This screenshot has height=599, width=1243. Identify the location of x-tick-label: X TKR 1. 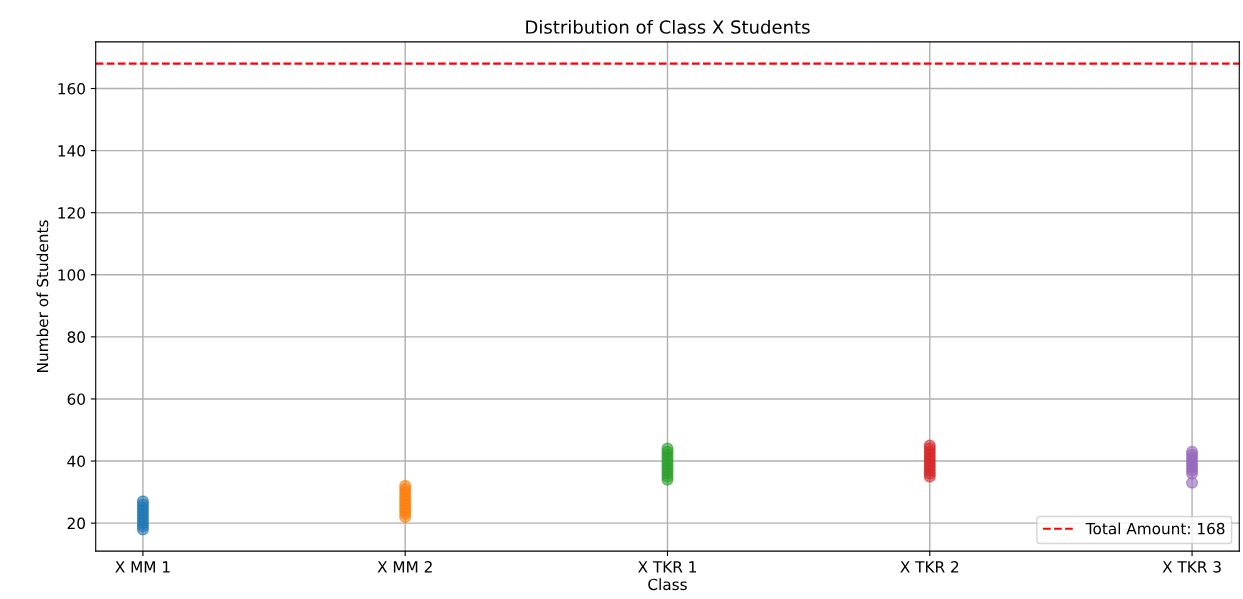
(667, 567).